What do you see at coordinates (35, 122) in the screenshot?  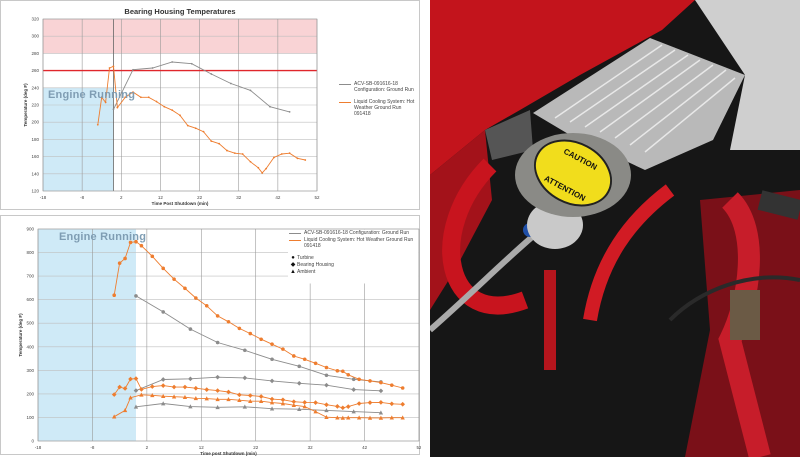 I see `y-tick-label: 200` at bounding box center [35, 122].